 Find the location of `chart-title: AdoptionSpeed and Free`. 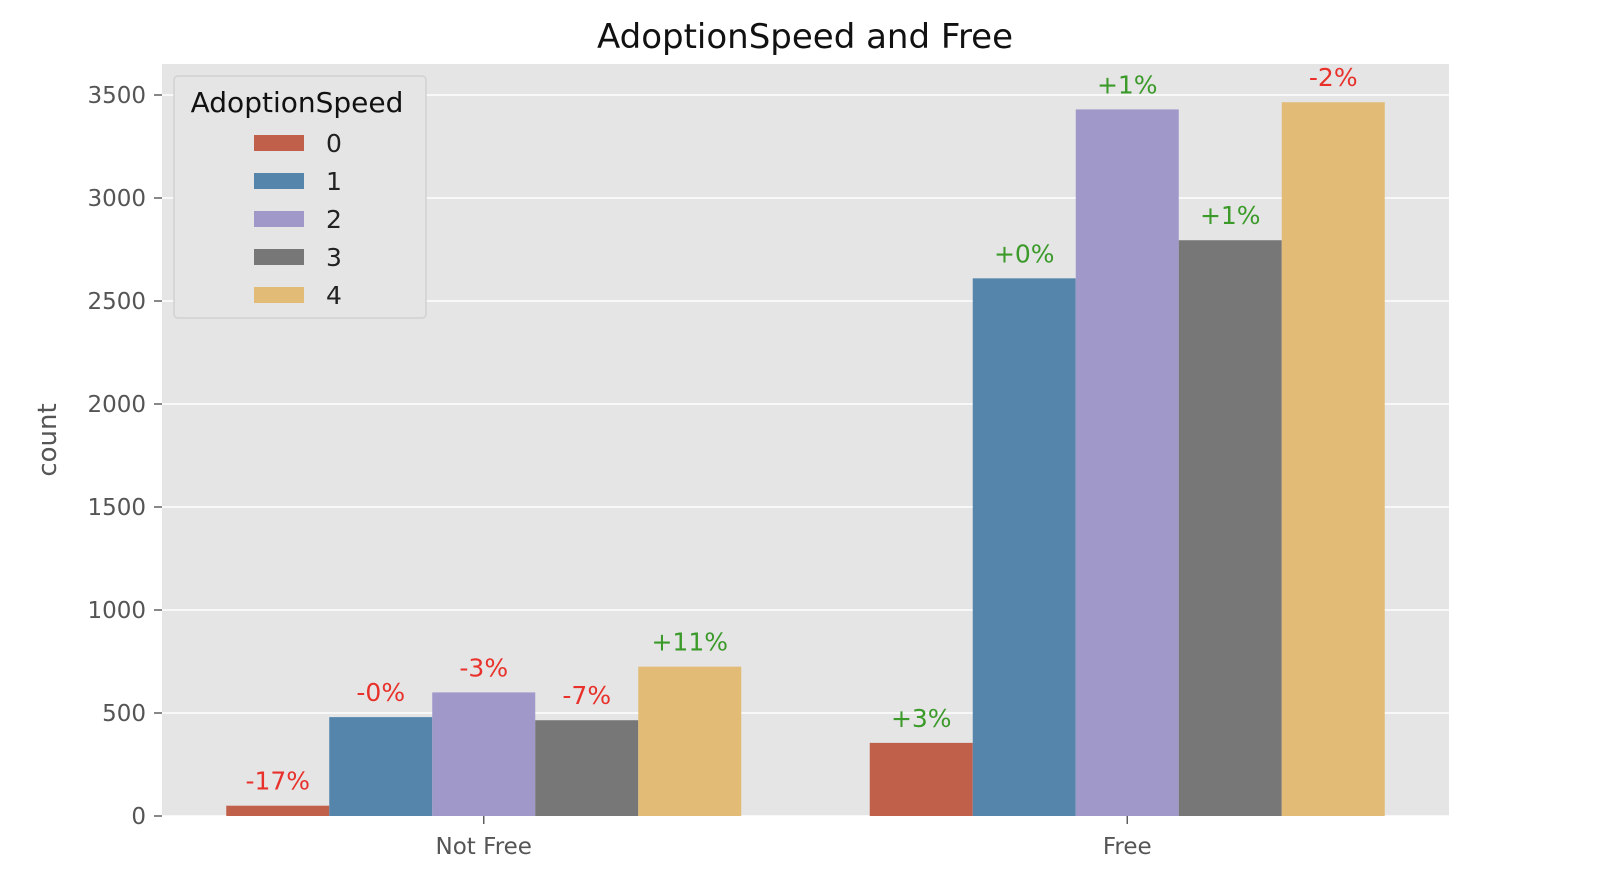

chart-title: AdoptionSpeed and Free is located at coordinates (805, 37).